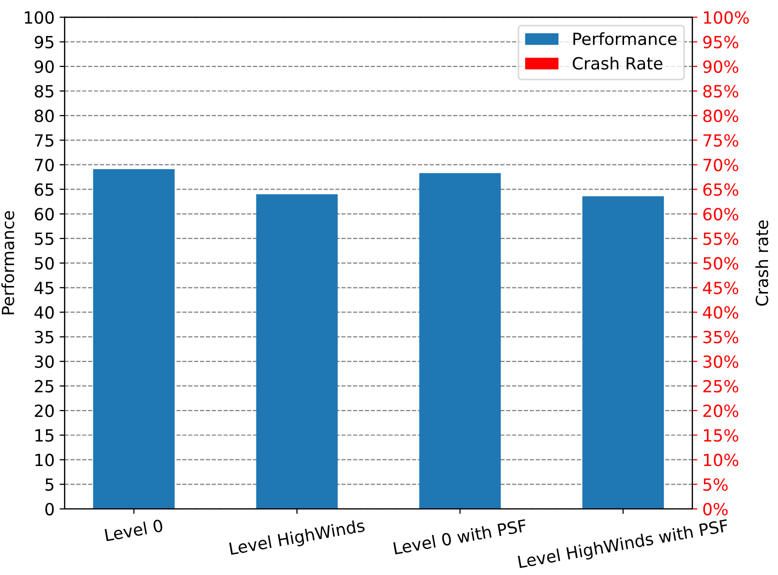  What do you see at coordinates (617, 63) in the screenshot?
I see `legend-label: Crash Rate` at bounding box center [617, 63].